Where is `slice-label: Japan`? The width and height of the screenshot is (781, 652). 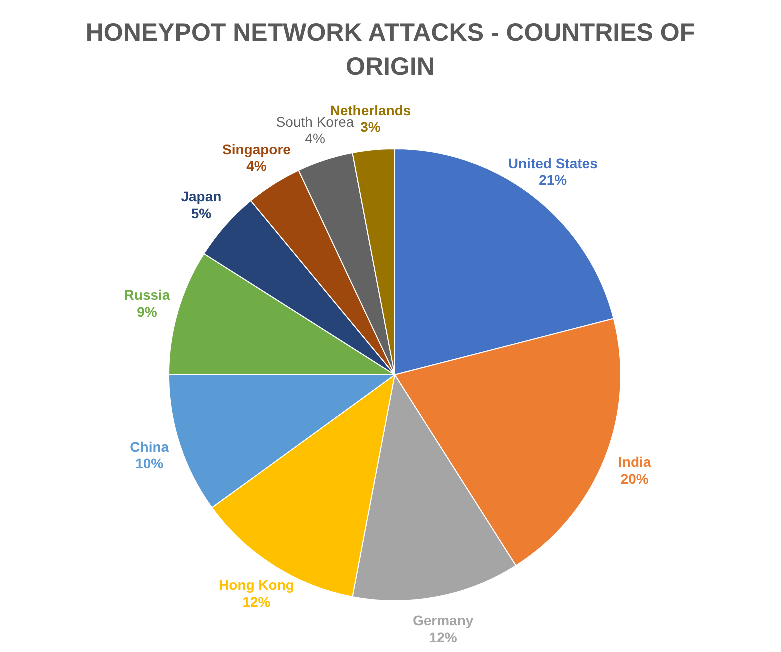
slice-label: Japan is located at coordinates (201, 196).